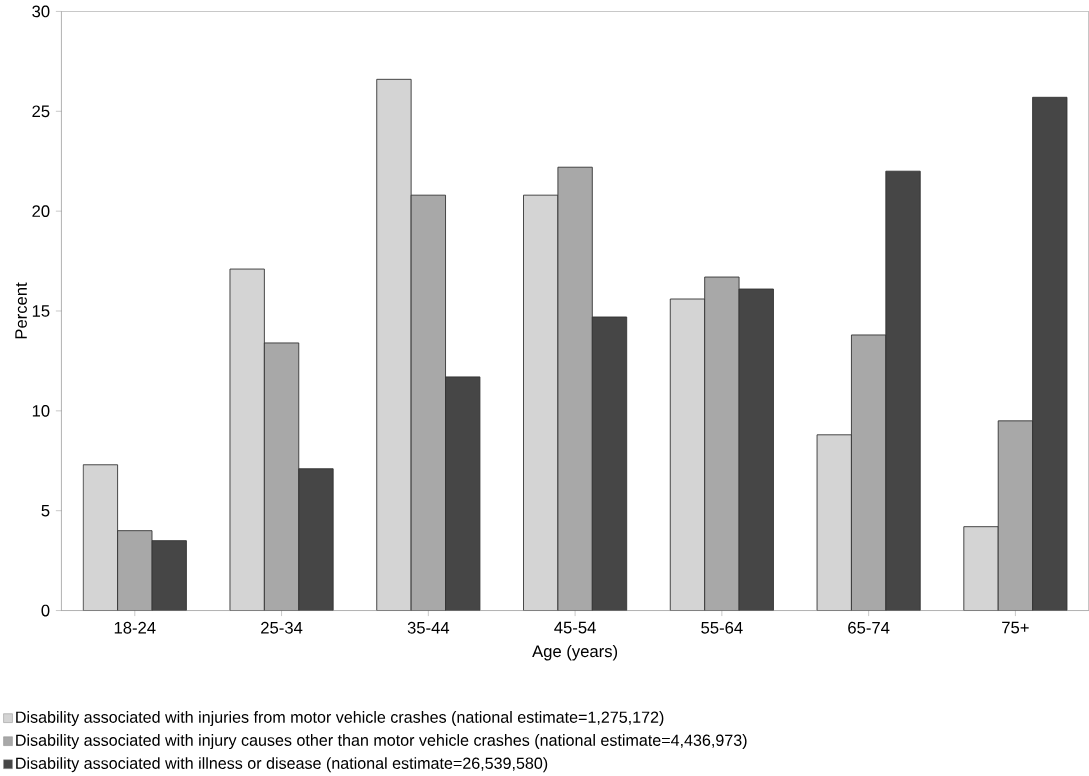 This screenshot has height=776, width=1089. I want to click on x-tick-label: 18-24, so click(135, 628).